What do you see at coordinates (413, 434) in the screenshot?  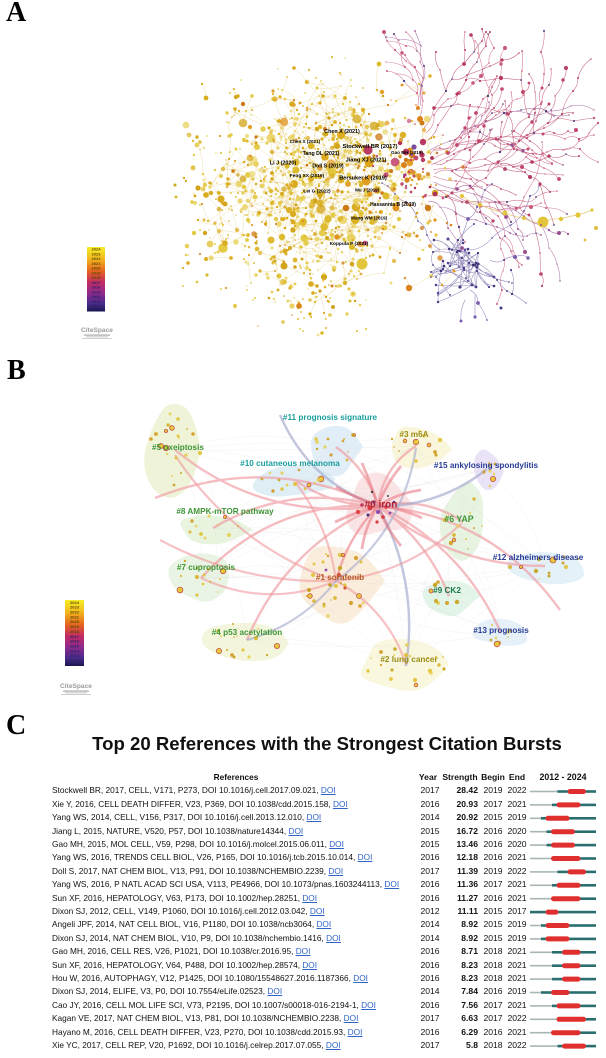 I see `svg-text: #3 m6A` at bounding box center [413, 434].